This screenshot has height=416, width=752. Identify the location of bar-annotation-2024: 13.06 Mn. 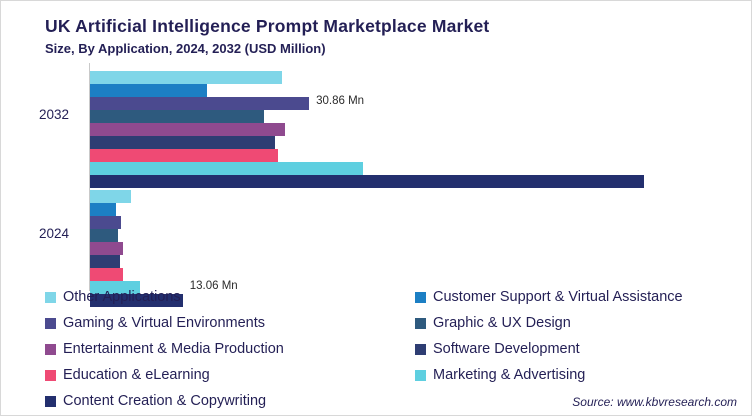
(213, 286).